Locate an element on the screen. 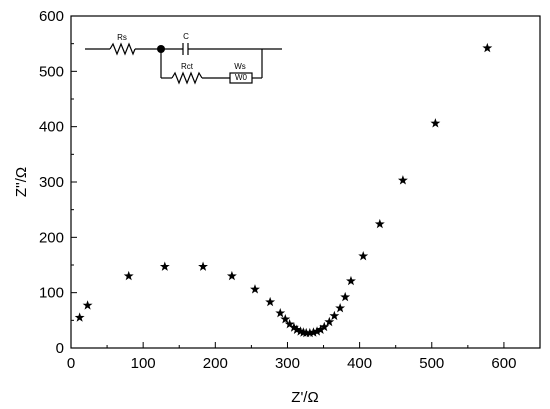 This screenshot has height=409, width=550. rct-label: Rct is located at coordinates (187, 66).